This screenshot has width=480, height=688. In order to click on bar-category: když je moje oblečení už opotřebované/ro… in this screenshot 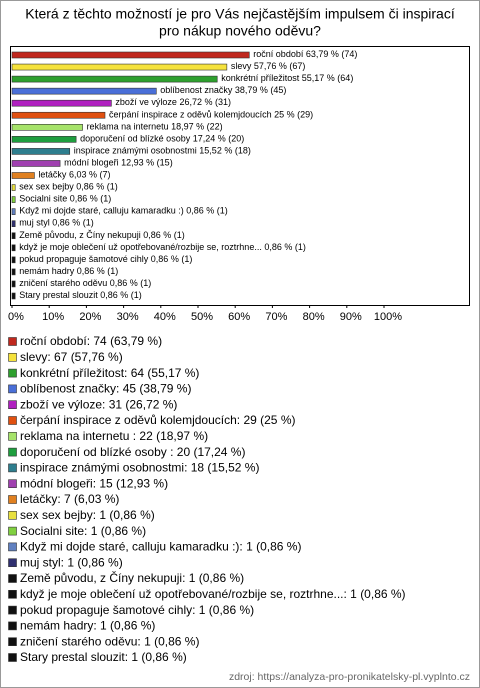, I will do `click(140, 247)`.